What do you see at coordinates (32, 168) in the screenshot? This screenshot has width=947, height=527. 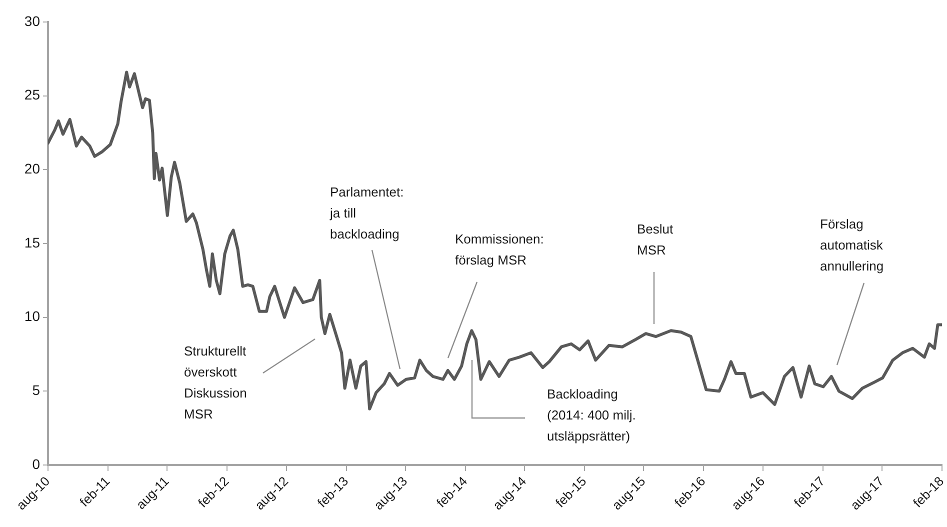 I see `y-tick-label: 20` at bounding box center [32, 168].